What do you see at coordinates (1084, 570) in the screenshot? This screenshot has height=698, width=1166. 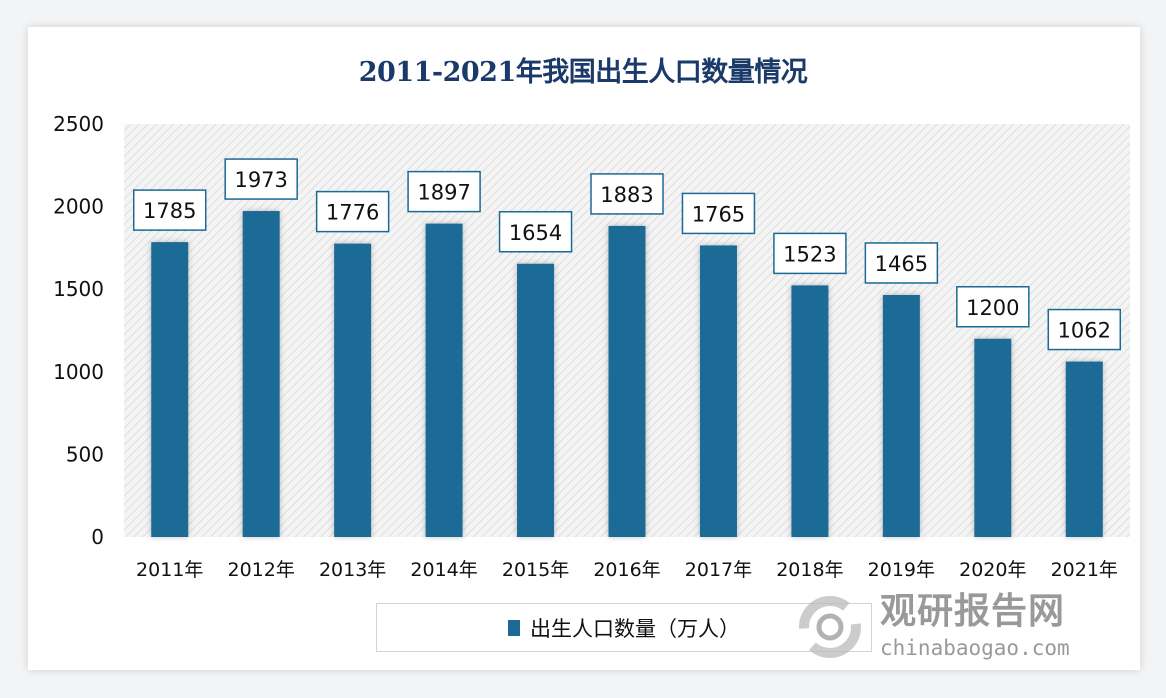 I see `x-tick-label: 2021年` at bounding box center [1084, 570].